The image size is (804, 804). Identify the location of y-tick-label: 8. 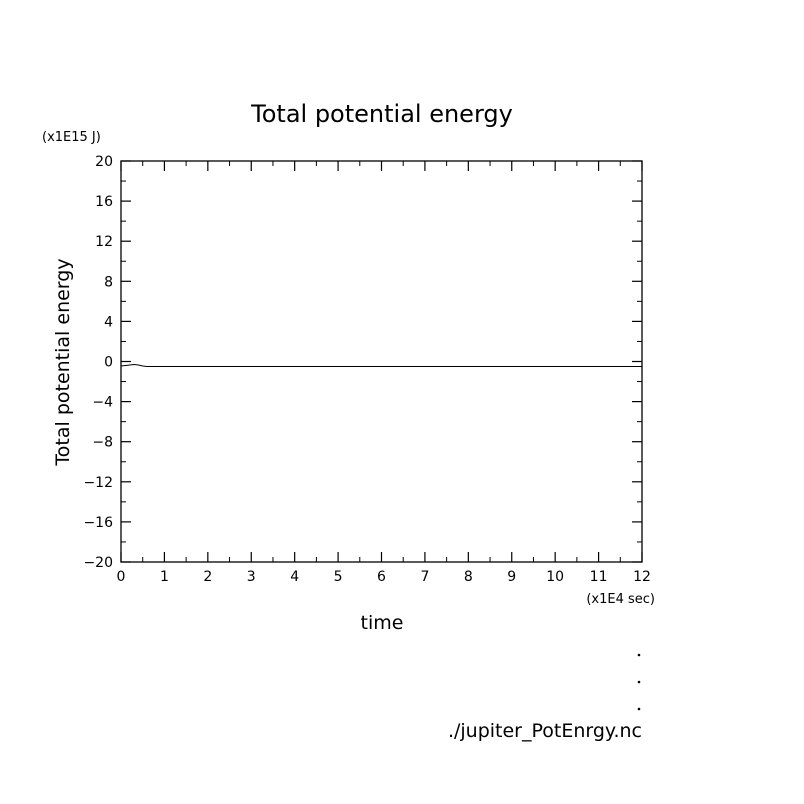
(108, 282).